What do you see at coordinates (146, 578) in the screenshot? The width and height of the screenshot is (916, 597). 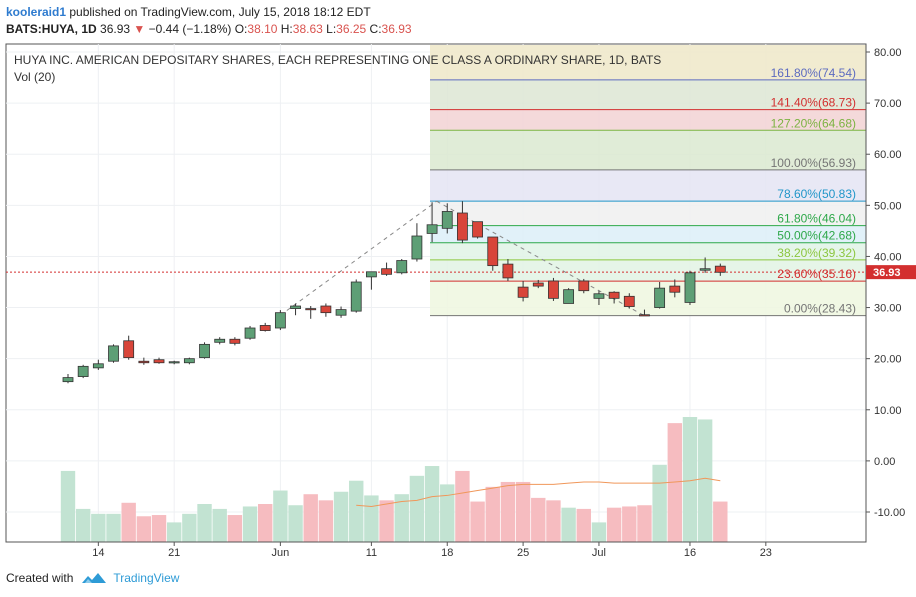 I see `tradingview-link: TradingView` at bounding box center [146, 578].